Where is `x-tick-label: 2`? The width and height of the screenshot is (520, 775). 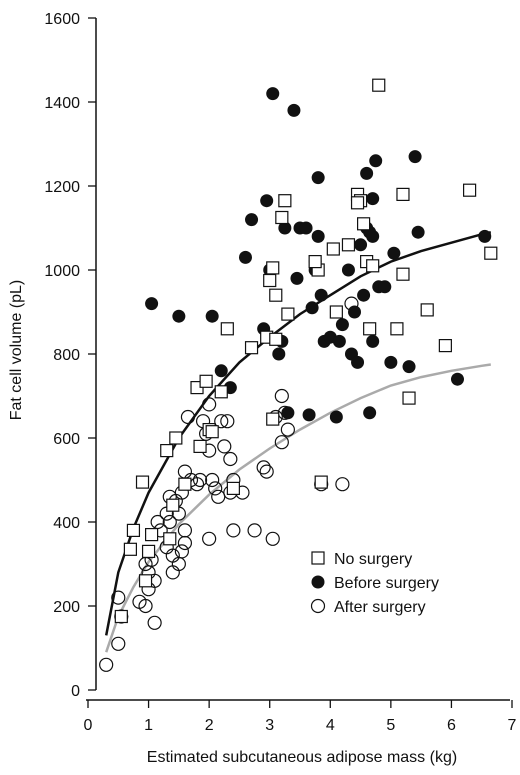
x-tick-label: 2 is located at coordinates (209, 725).